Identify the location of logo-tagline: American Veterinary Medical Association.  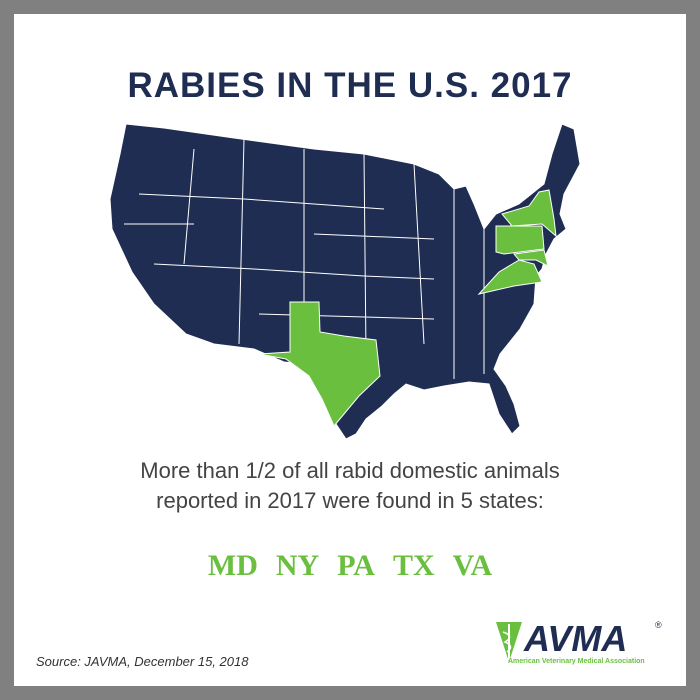
(576, 661).